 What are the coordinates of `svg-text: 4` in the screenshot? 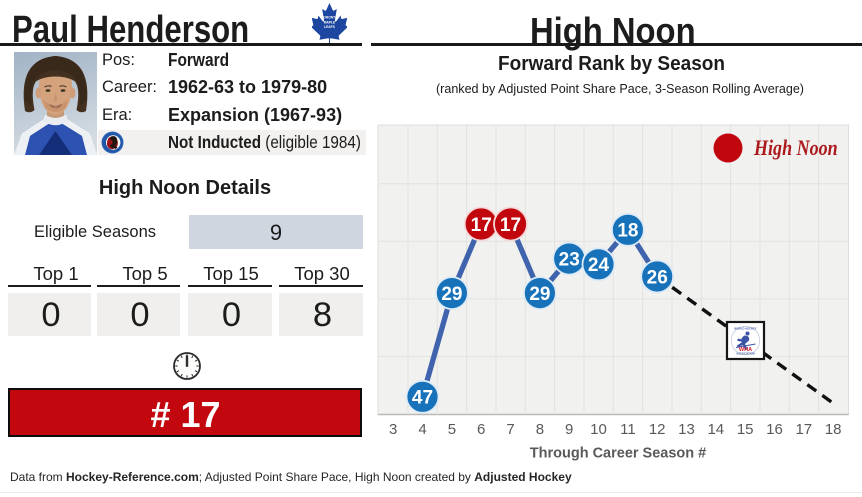 It's located at (422, 429).